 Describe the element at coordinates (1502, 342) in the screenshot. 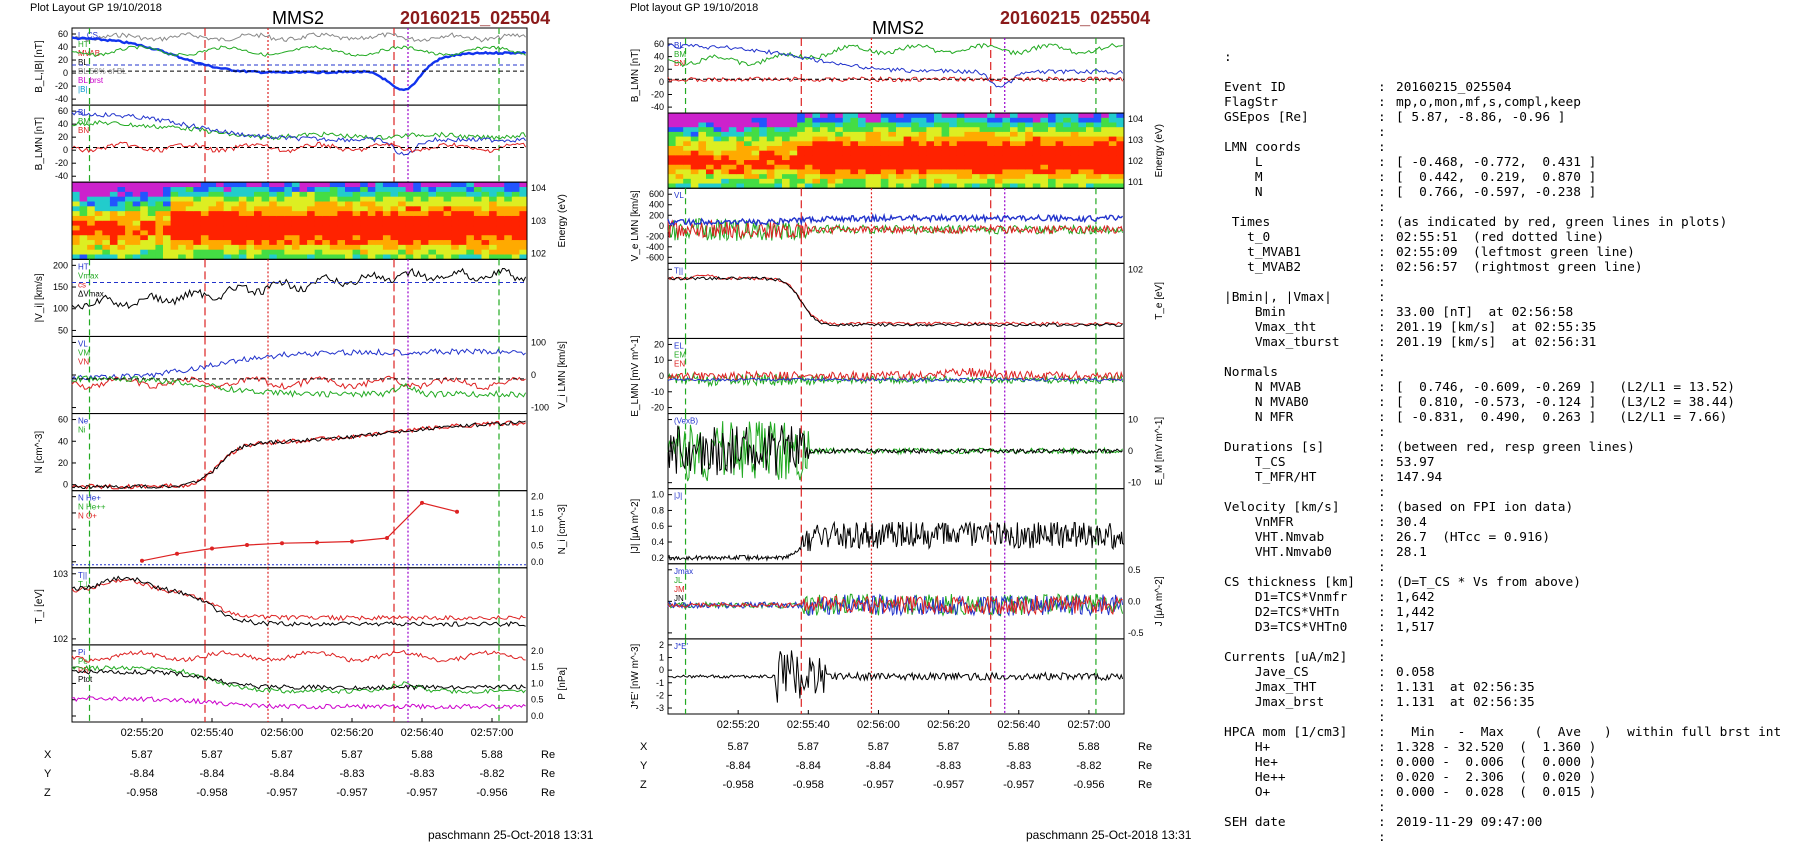

I see `summary-row: Vmax_tburst:201.19 [km/s] at 02:56:31` at that location.